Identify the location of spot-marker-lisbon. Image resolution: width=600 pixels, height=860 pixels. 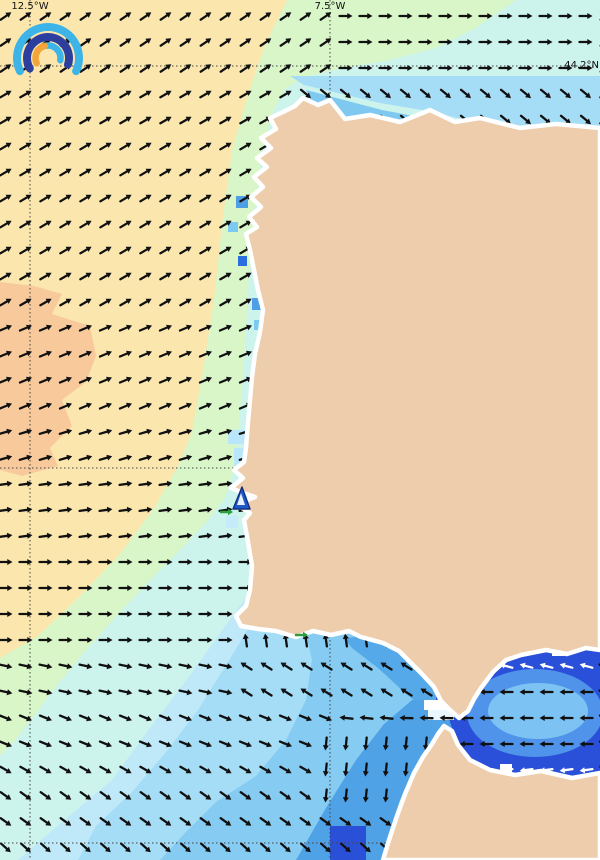
(241, 498).